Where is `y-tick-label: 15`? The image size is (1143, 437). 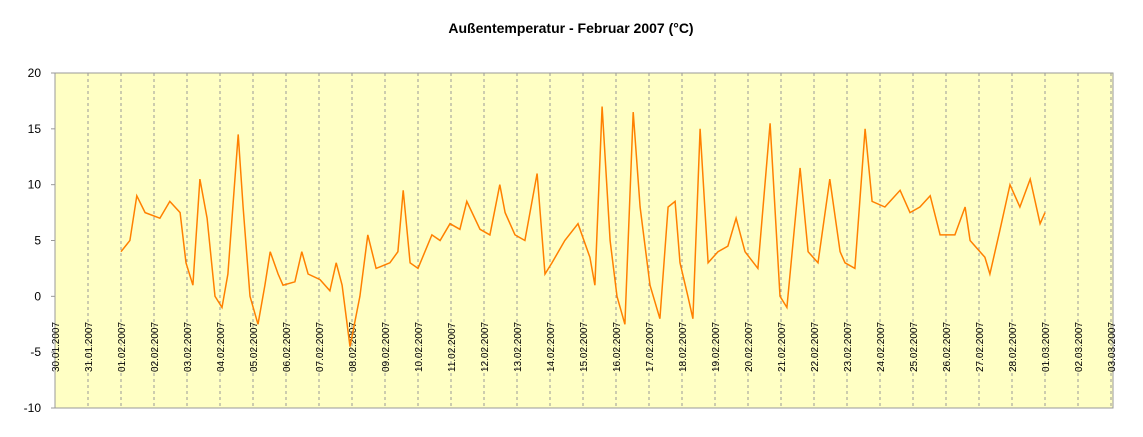
y-tick-label: 15 is located at coordinates (35, 129).